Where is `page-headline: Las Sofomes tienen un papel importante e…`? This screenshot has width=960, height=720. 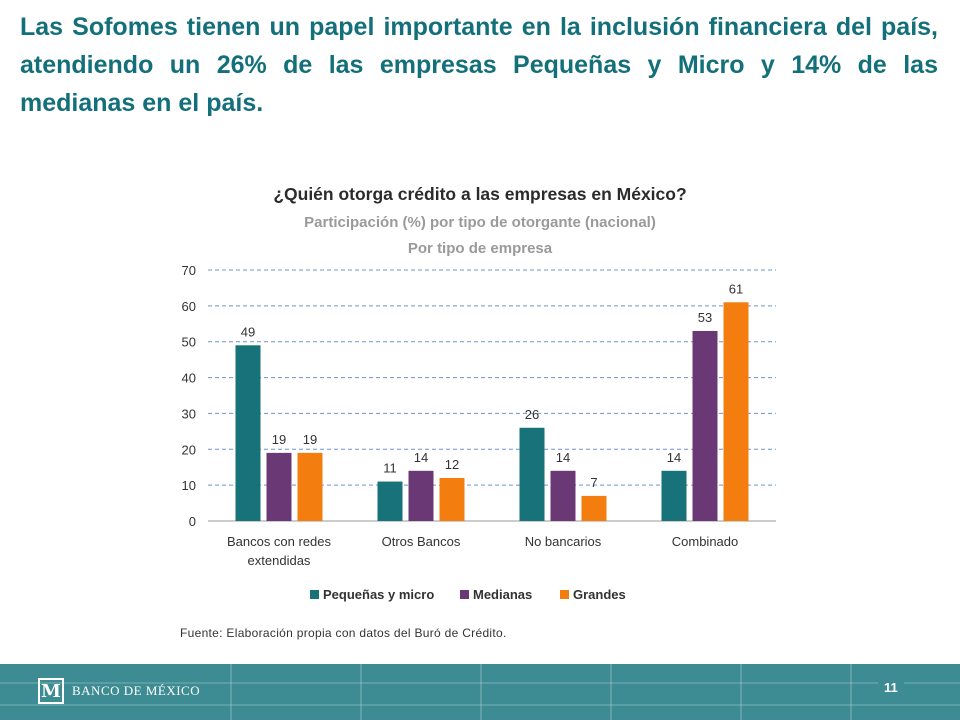 page-headline: Las Sofomes tienen un papel importante e… is located at coordinates (479, 65).